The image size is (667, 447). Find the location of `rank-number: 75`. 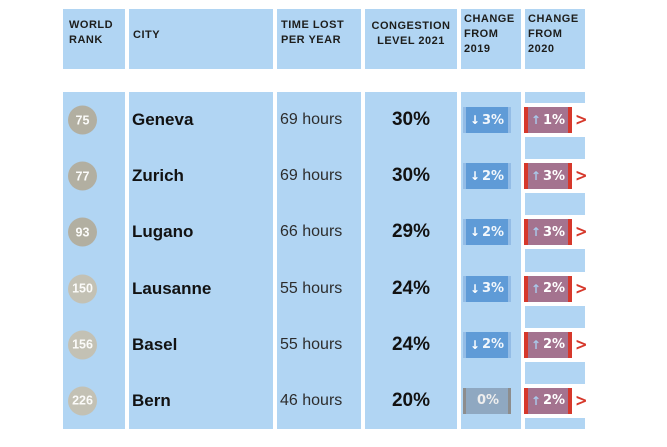

rank-number: 75 is located at coordinates (82, 120).